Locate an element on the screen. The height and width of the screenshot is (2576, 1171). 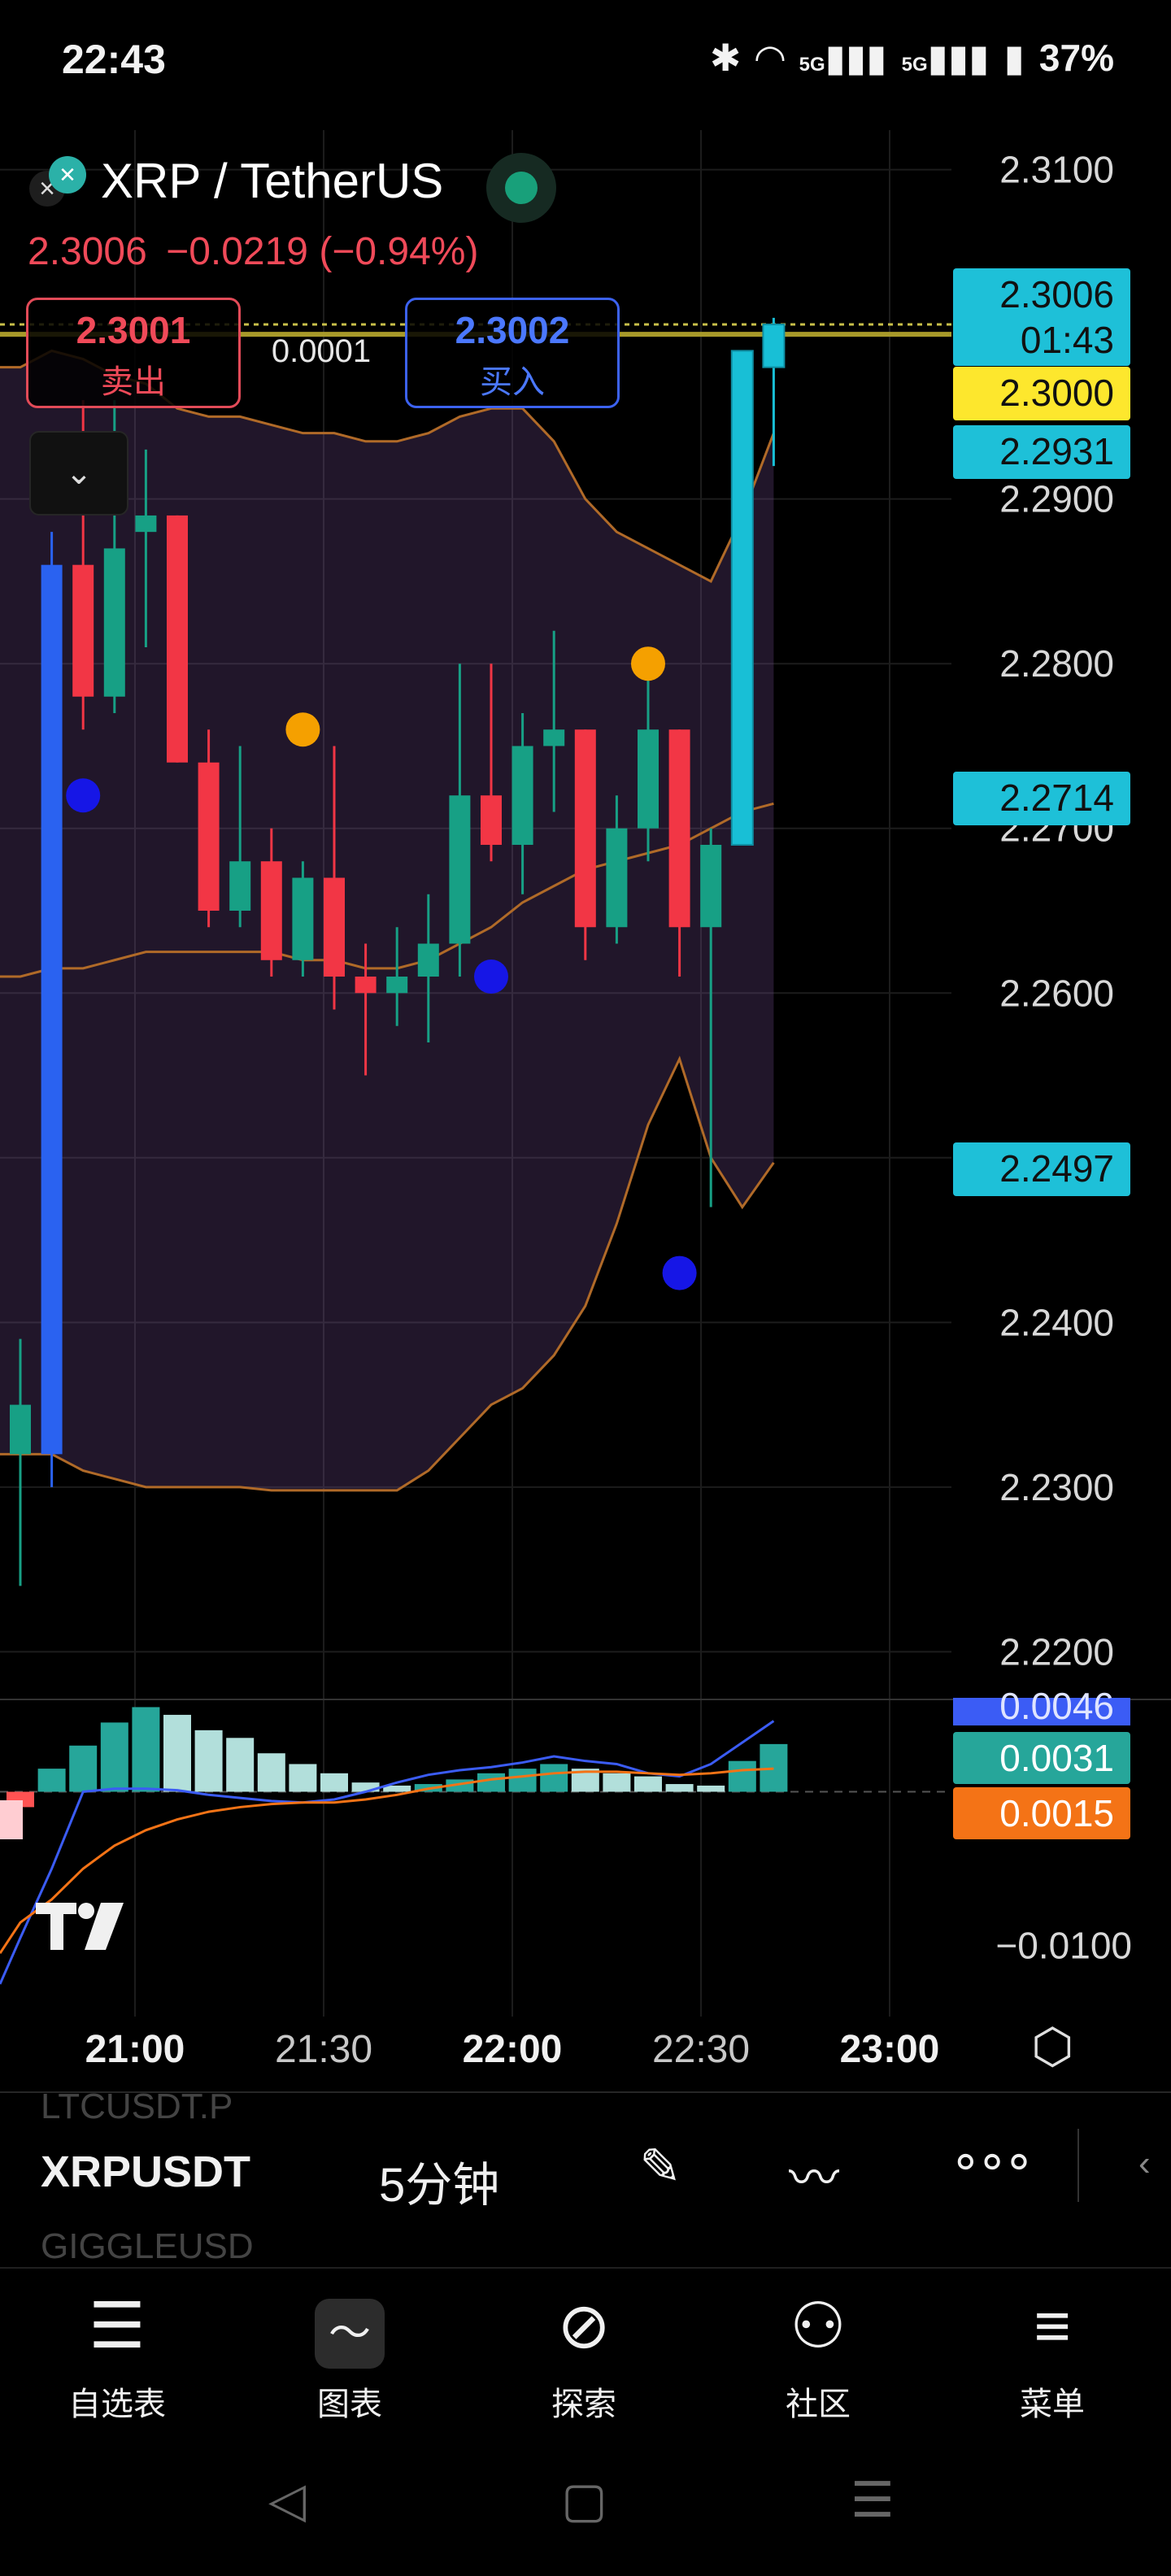
macd-badge-label-0: 0.0031 is located at coordinates (1056, 1758).